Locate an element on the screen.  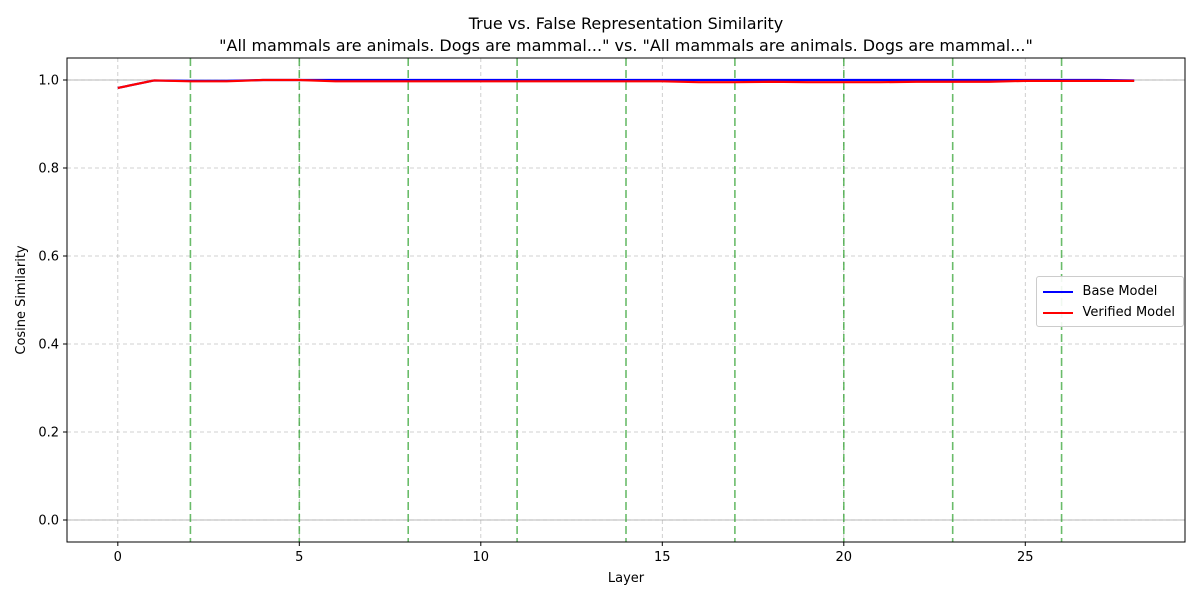
x-tick-label: 20 is located at coordinates (844, 557).